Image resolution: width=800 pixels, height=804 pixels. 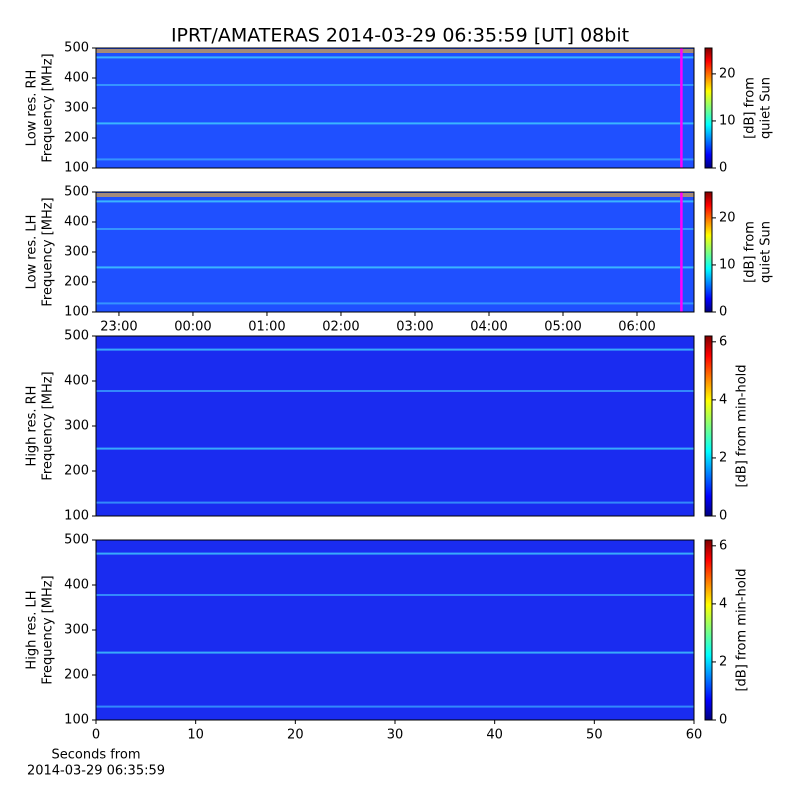 I want to click on y-axis-label: High res. LH, so click(x=32, y=629).